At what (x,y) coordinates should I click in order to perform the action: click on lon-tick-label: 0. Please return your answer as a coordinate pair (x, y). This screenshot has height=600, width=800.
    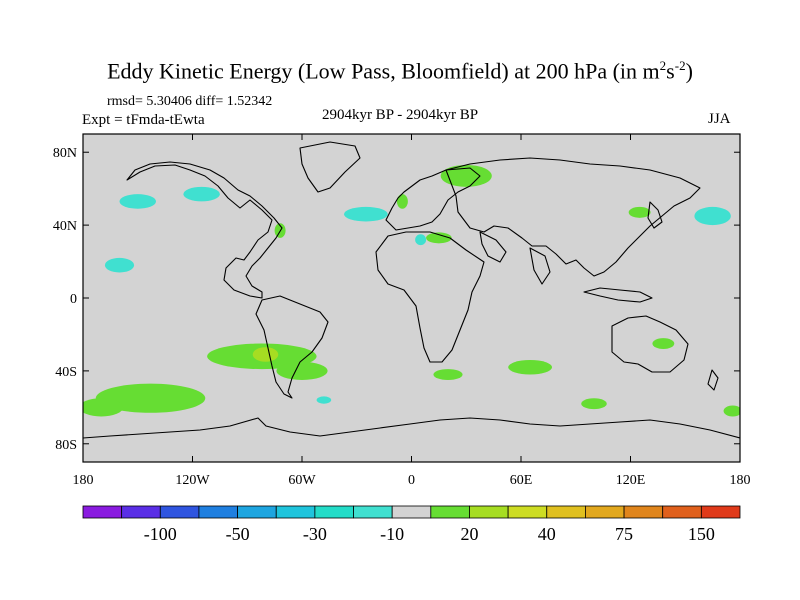
    Looking at the image, I should click on (411, 480).